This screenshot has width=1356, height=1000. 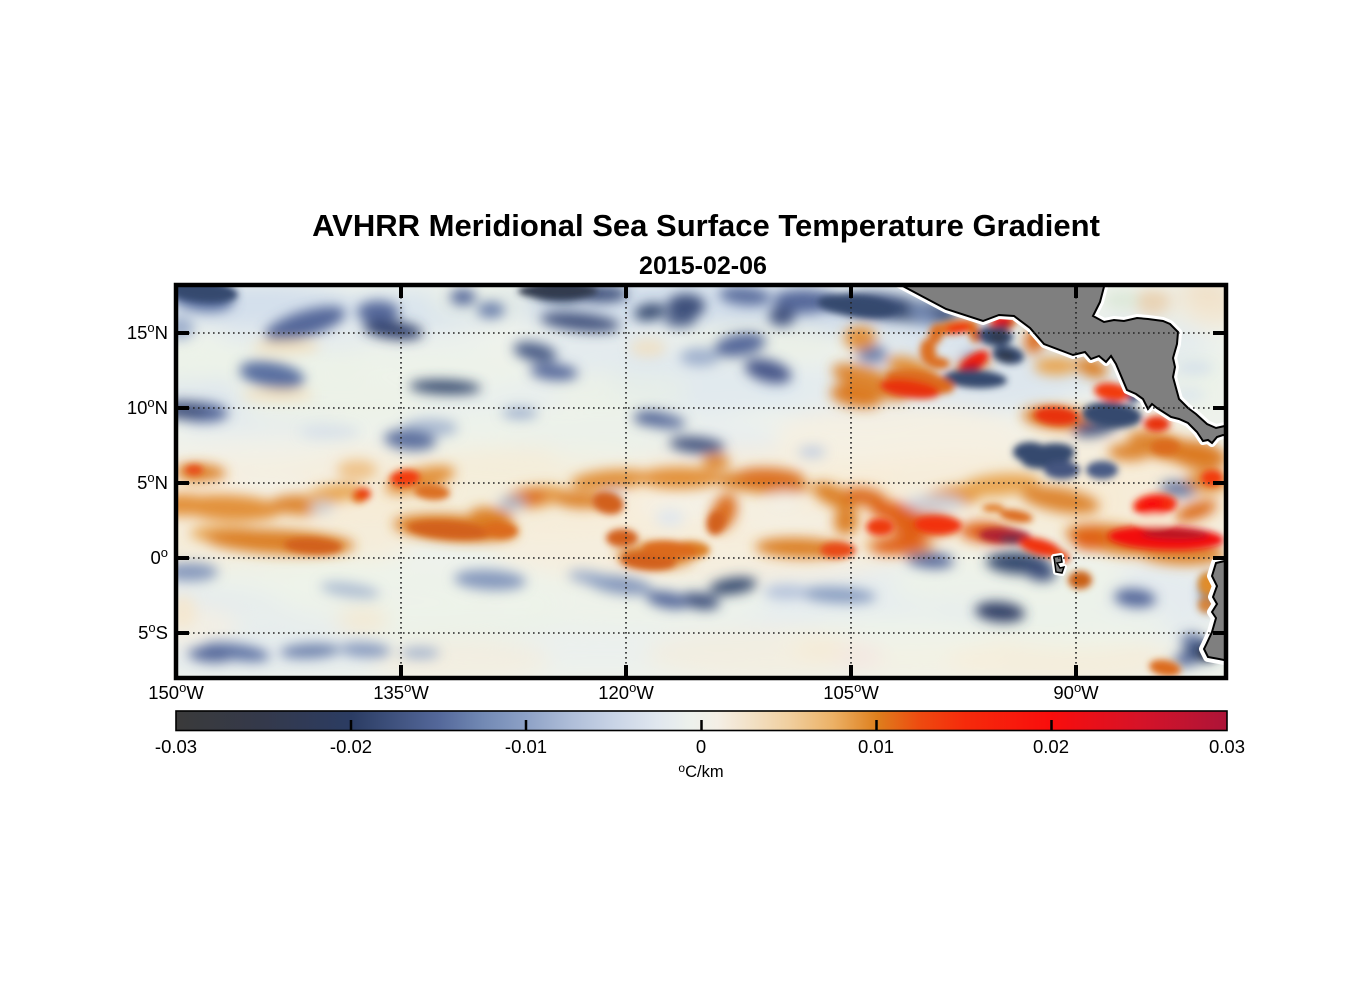 What do you see at coordinates (152, 481) in the screenshot?
I see `svg-text: 5oN` at bounding box center [152, 481].